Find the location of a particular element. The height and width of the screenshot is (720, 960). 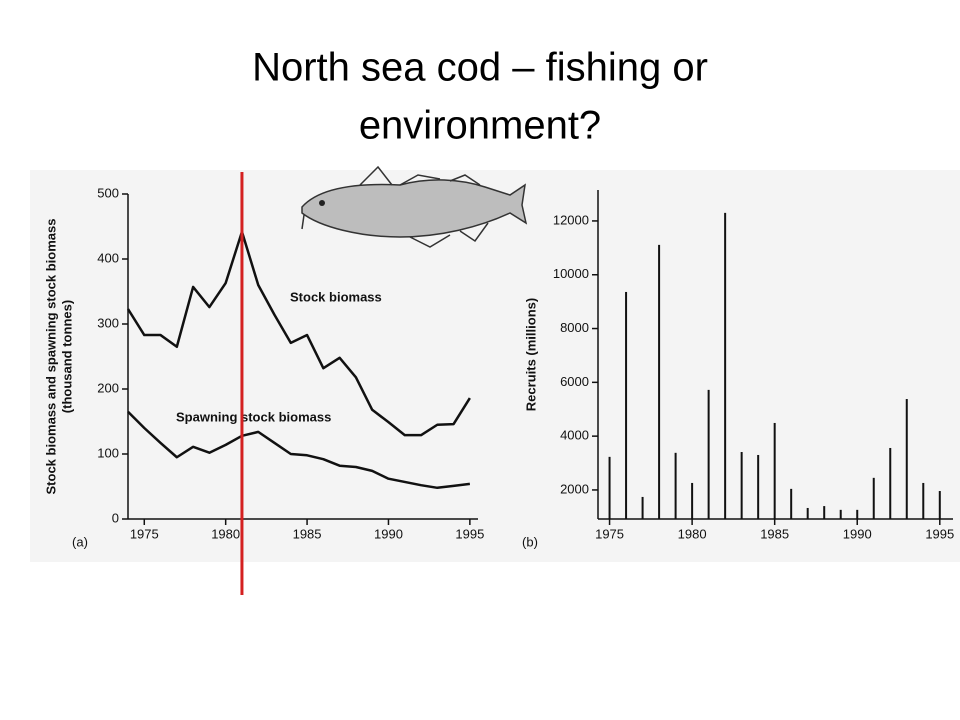

panel-label: (b) is located at coordinates (530, 541).